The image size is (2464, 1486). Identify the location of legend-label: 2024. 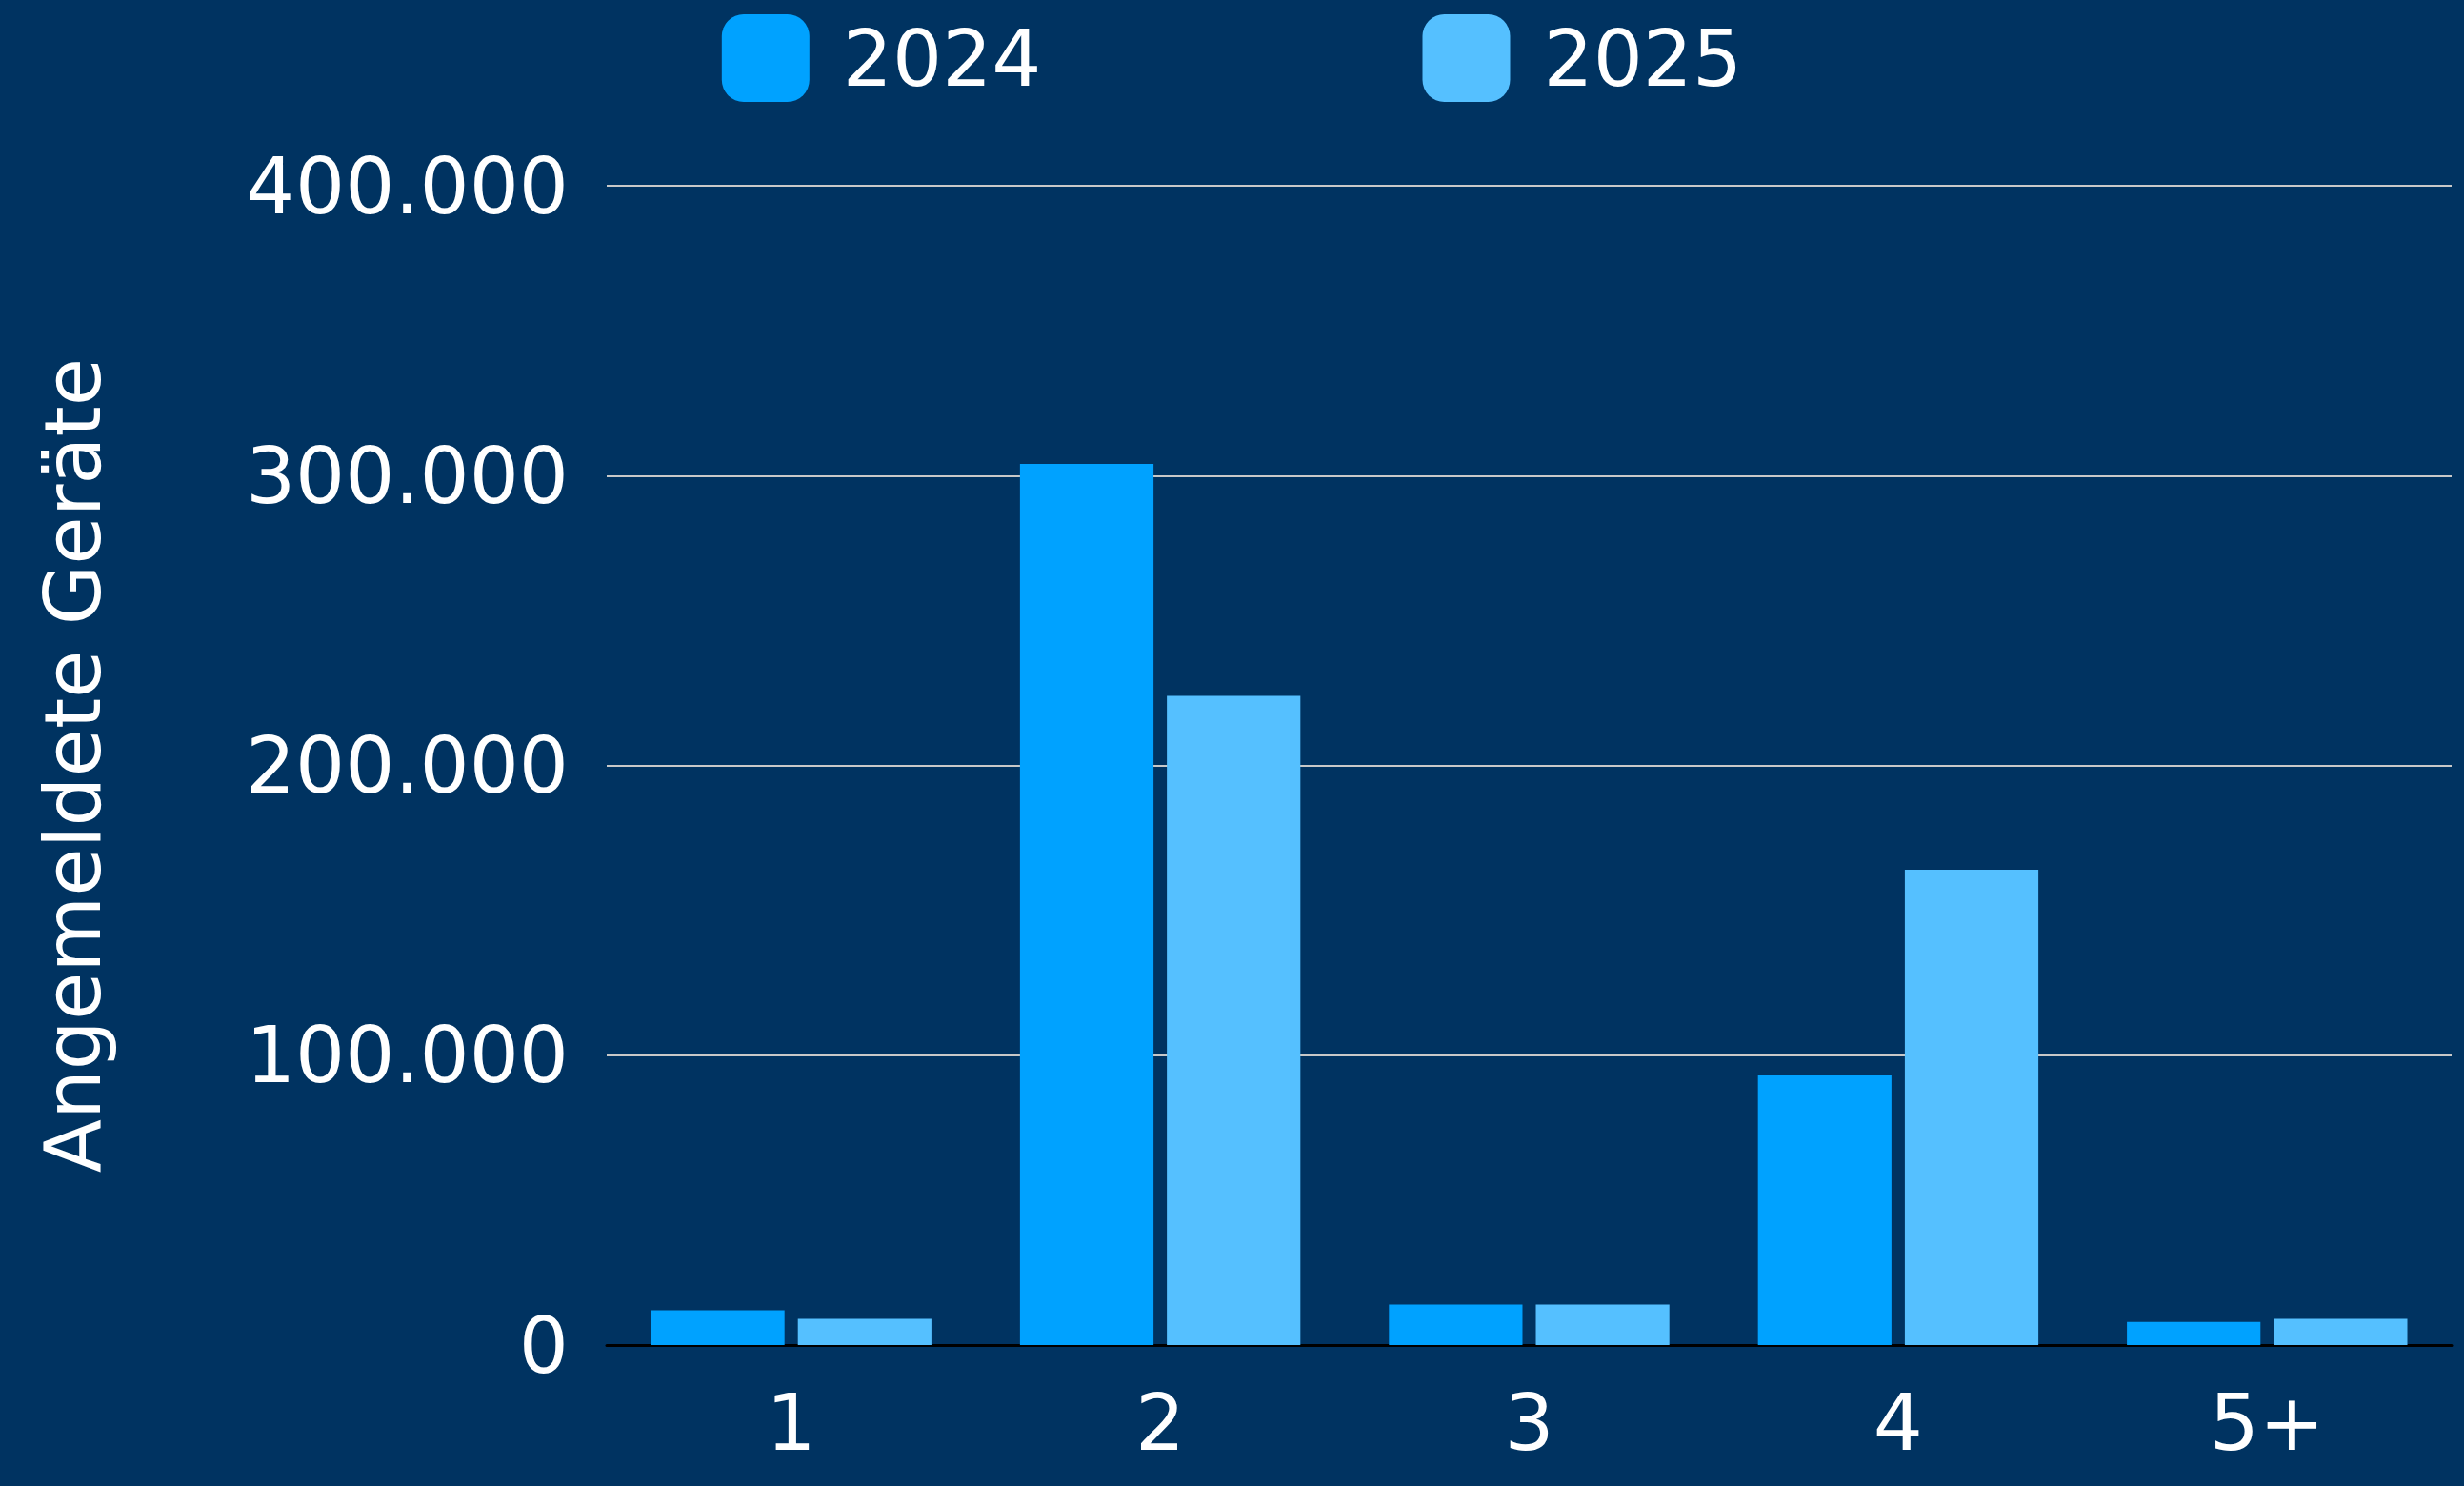
(942, 58).